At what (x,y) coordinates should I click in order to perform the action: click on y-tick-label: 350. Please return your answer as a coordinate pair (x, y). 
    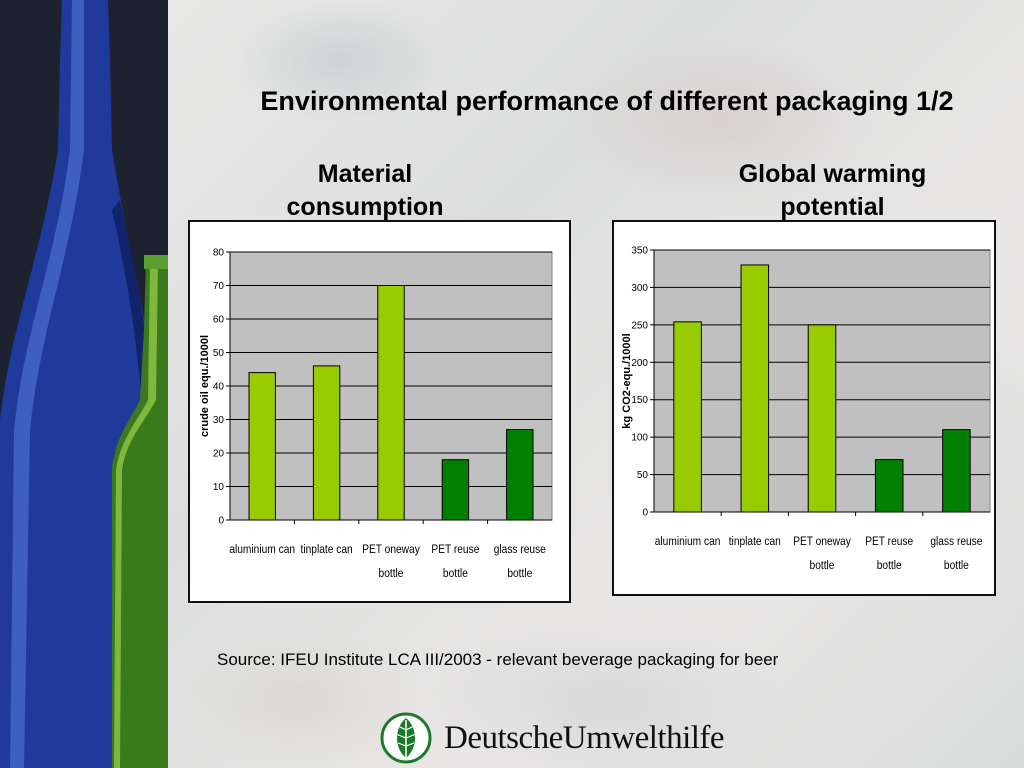
    Looking at the image, I should click on (639, 251).